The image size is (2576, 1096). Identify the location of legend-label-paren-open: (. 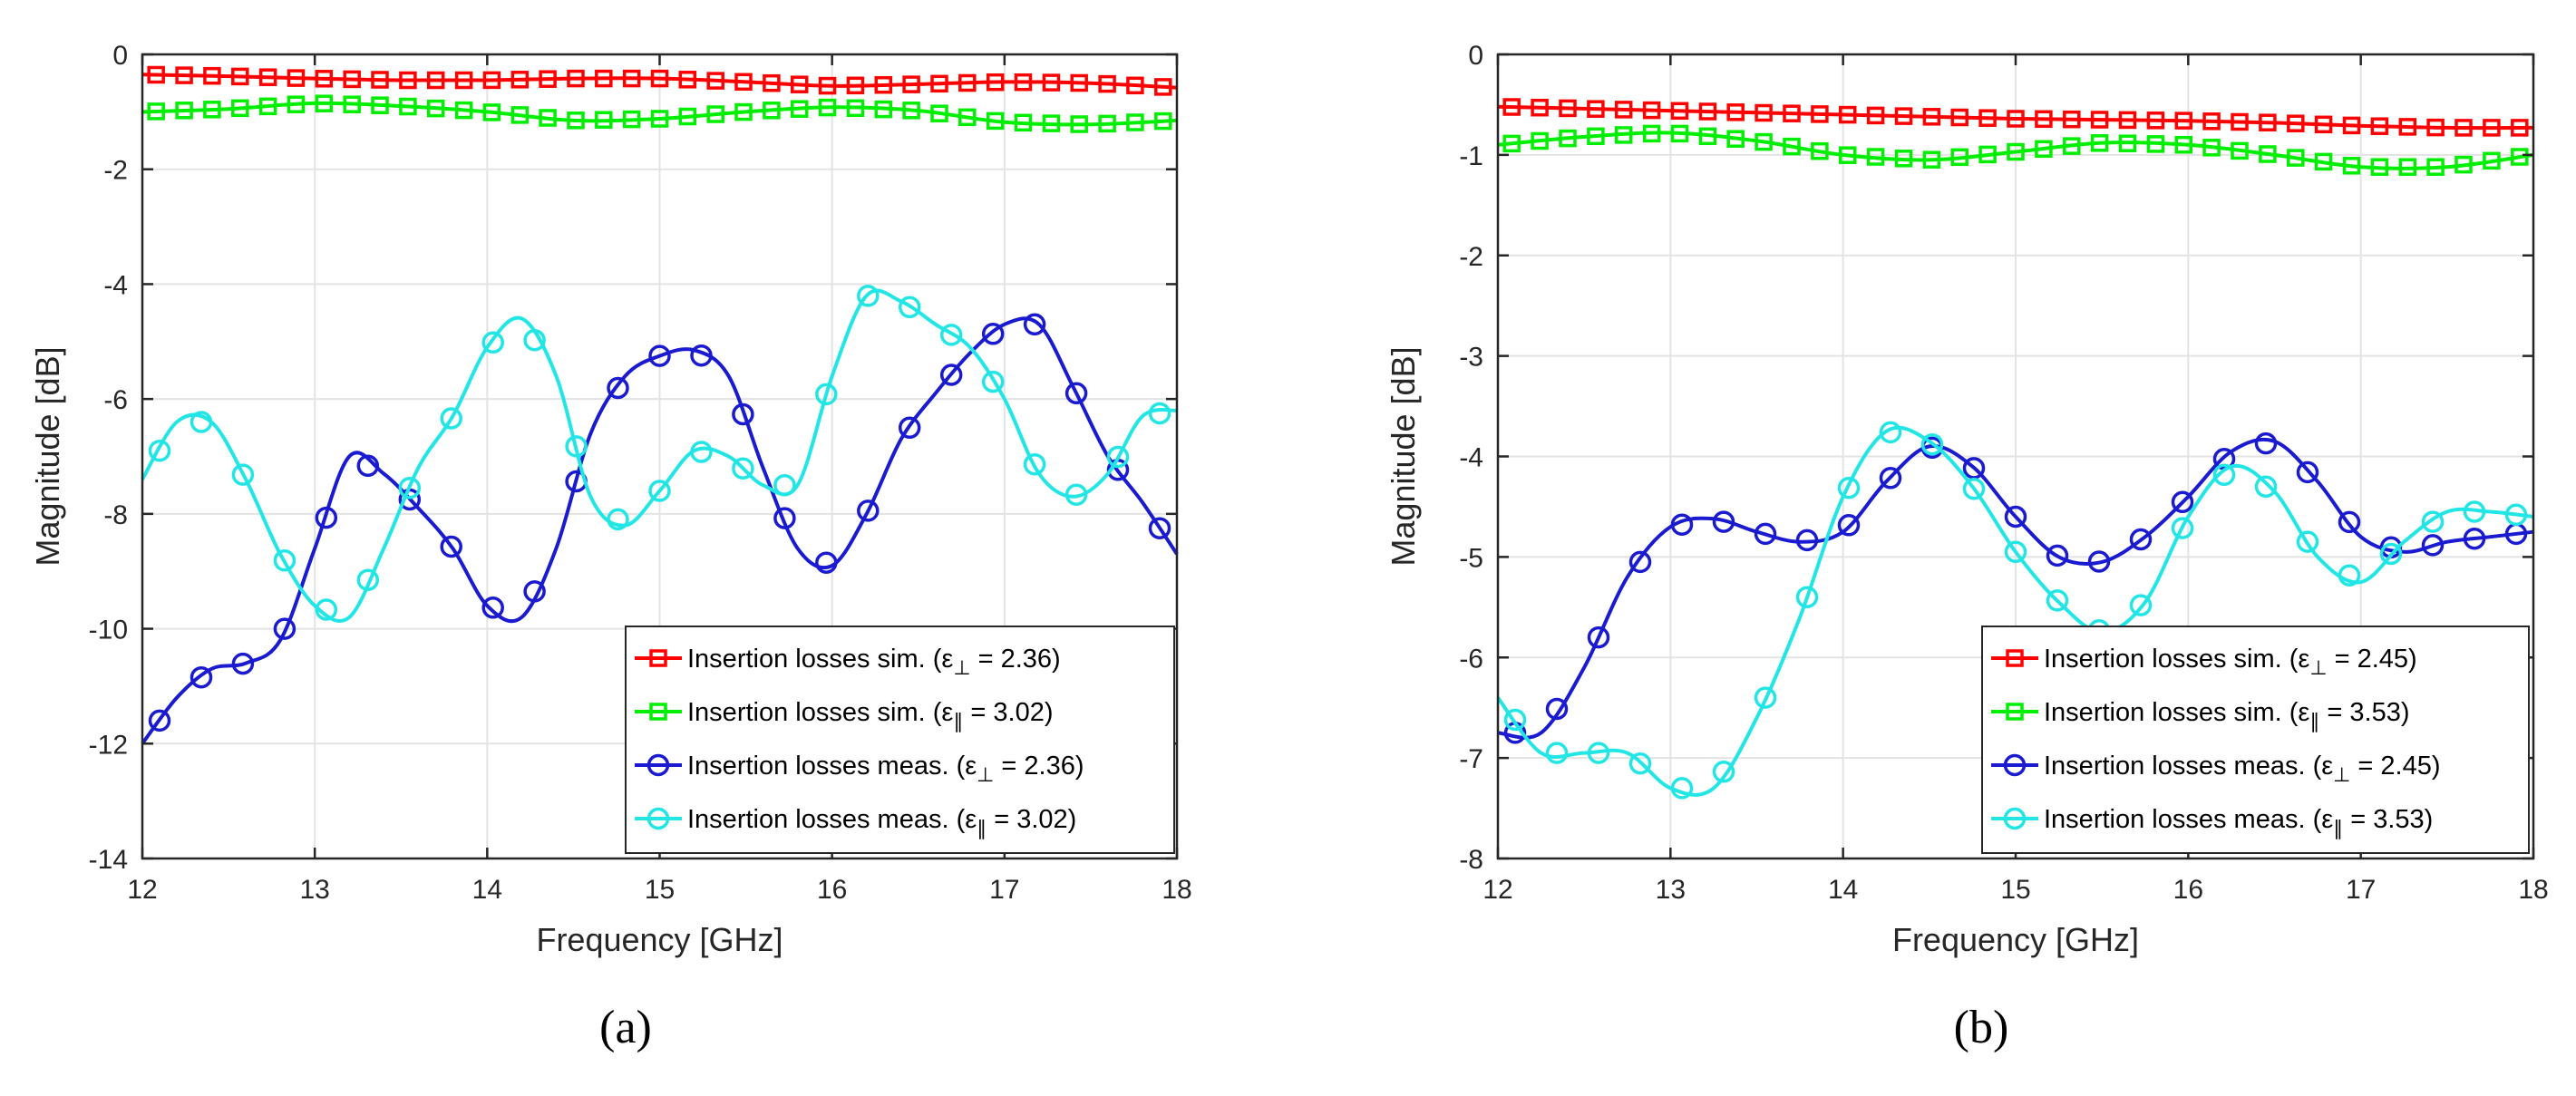
(2314, 819).